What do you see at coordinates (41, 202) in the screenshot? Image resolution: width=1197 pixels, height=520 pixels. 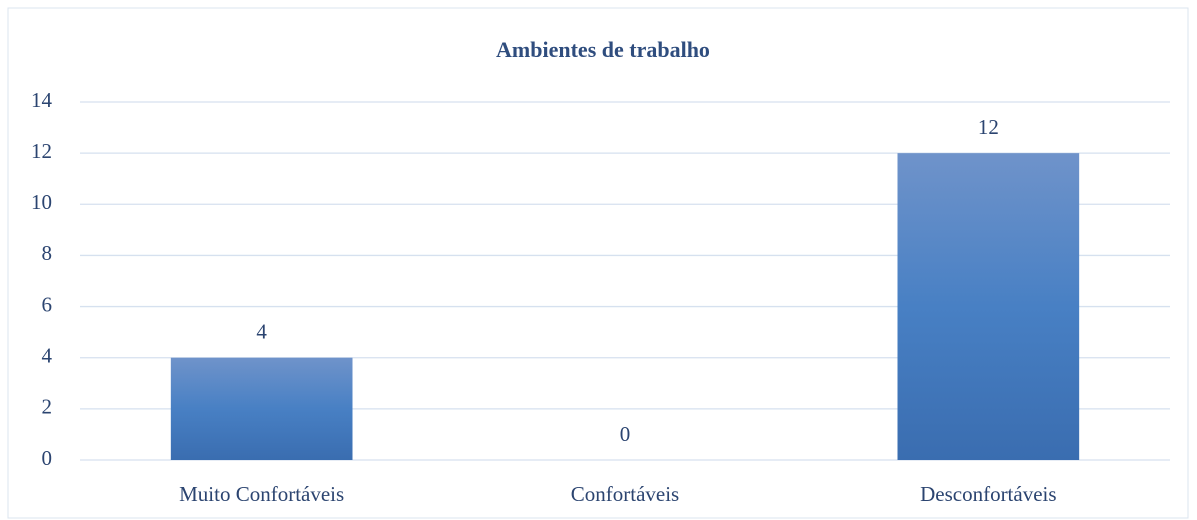 I see `y-tick-label: 10` at bounding box center [41, 202].